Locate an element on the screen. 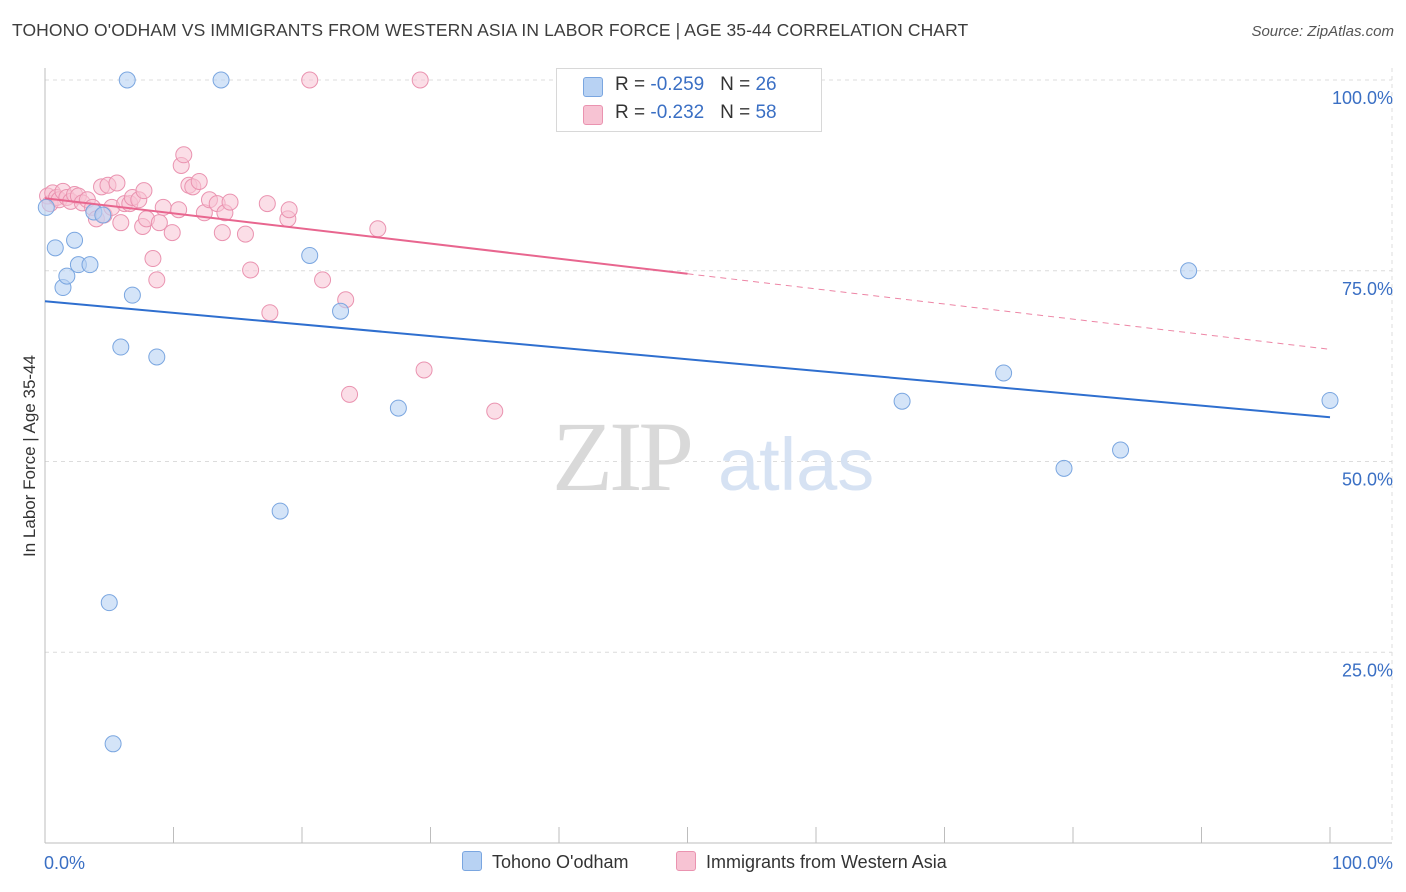  watermark-zip: ZIP is located at coordinates (621, 456).